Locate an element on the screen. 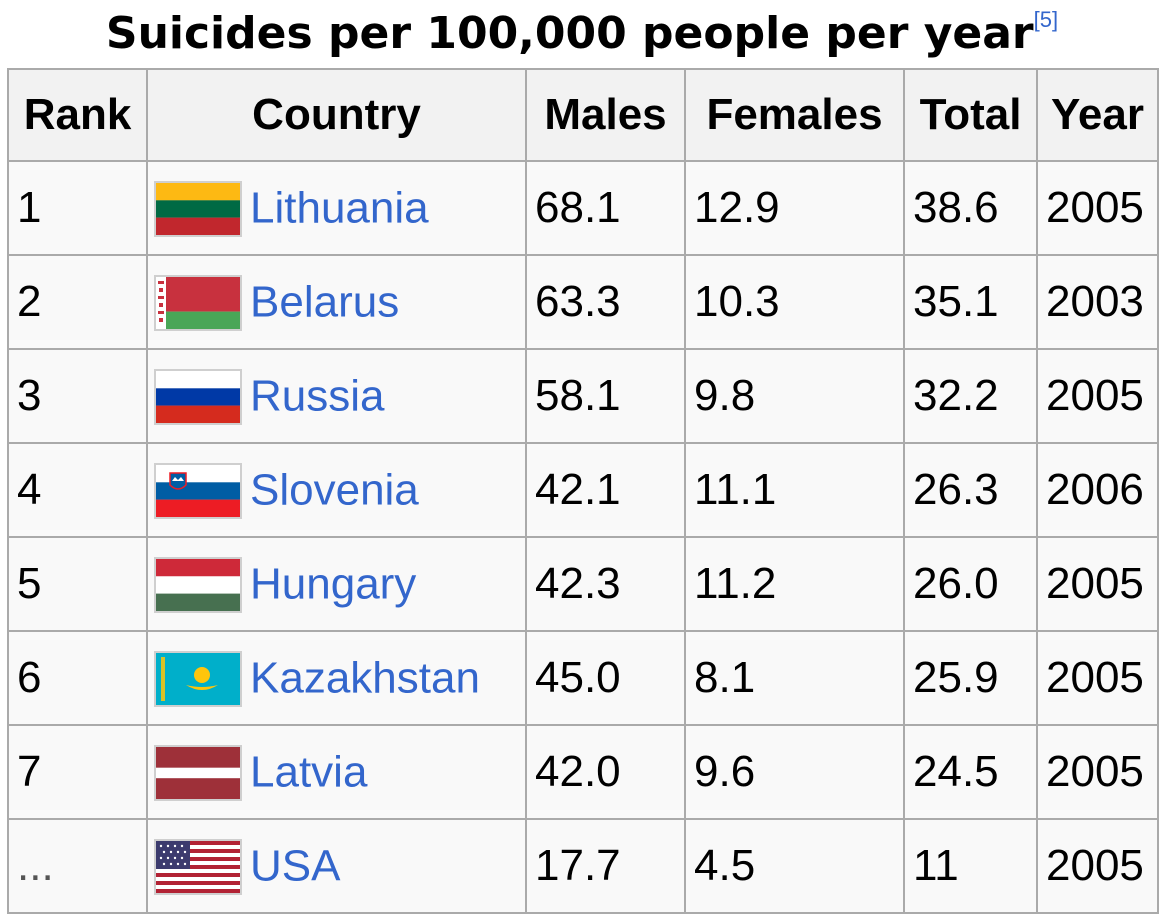 Image resolution: width=1164 pixels, height=914 pixels. reference-link: [5] is located at coordinates (1046, 19).